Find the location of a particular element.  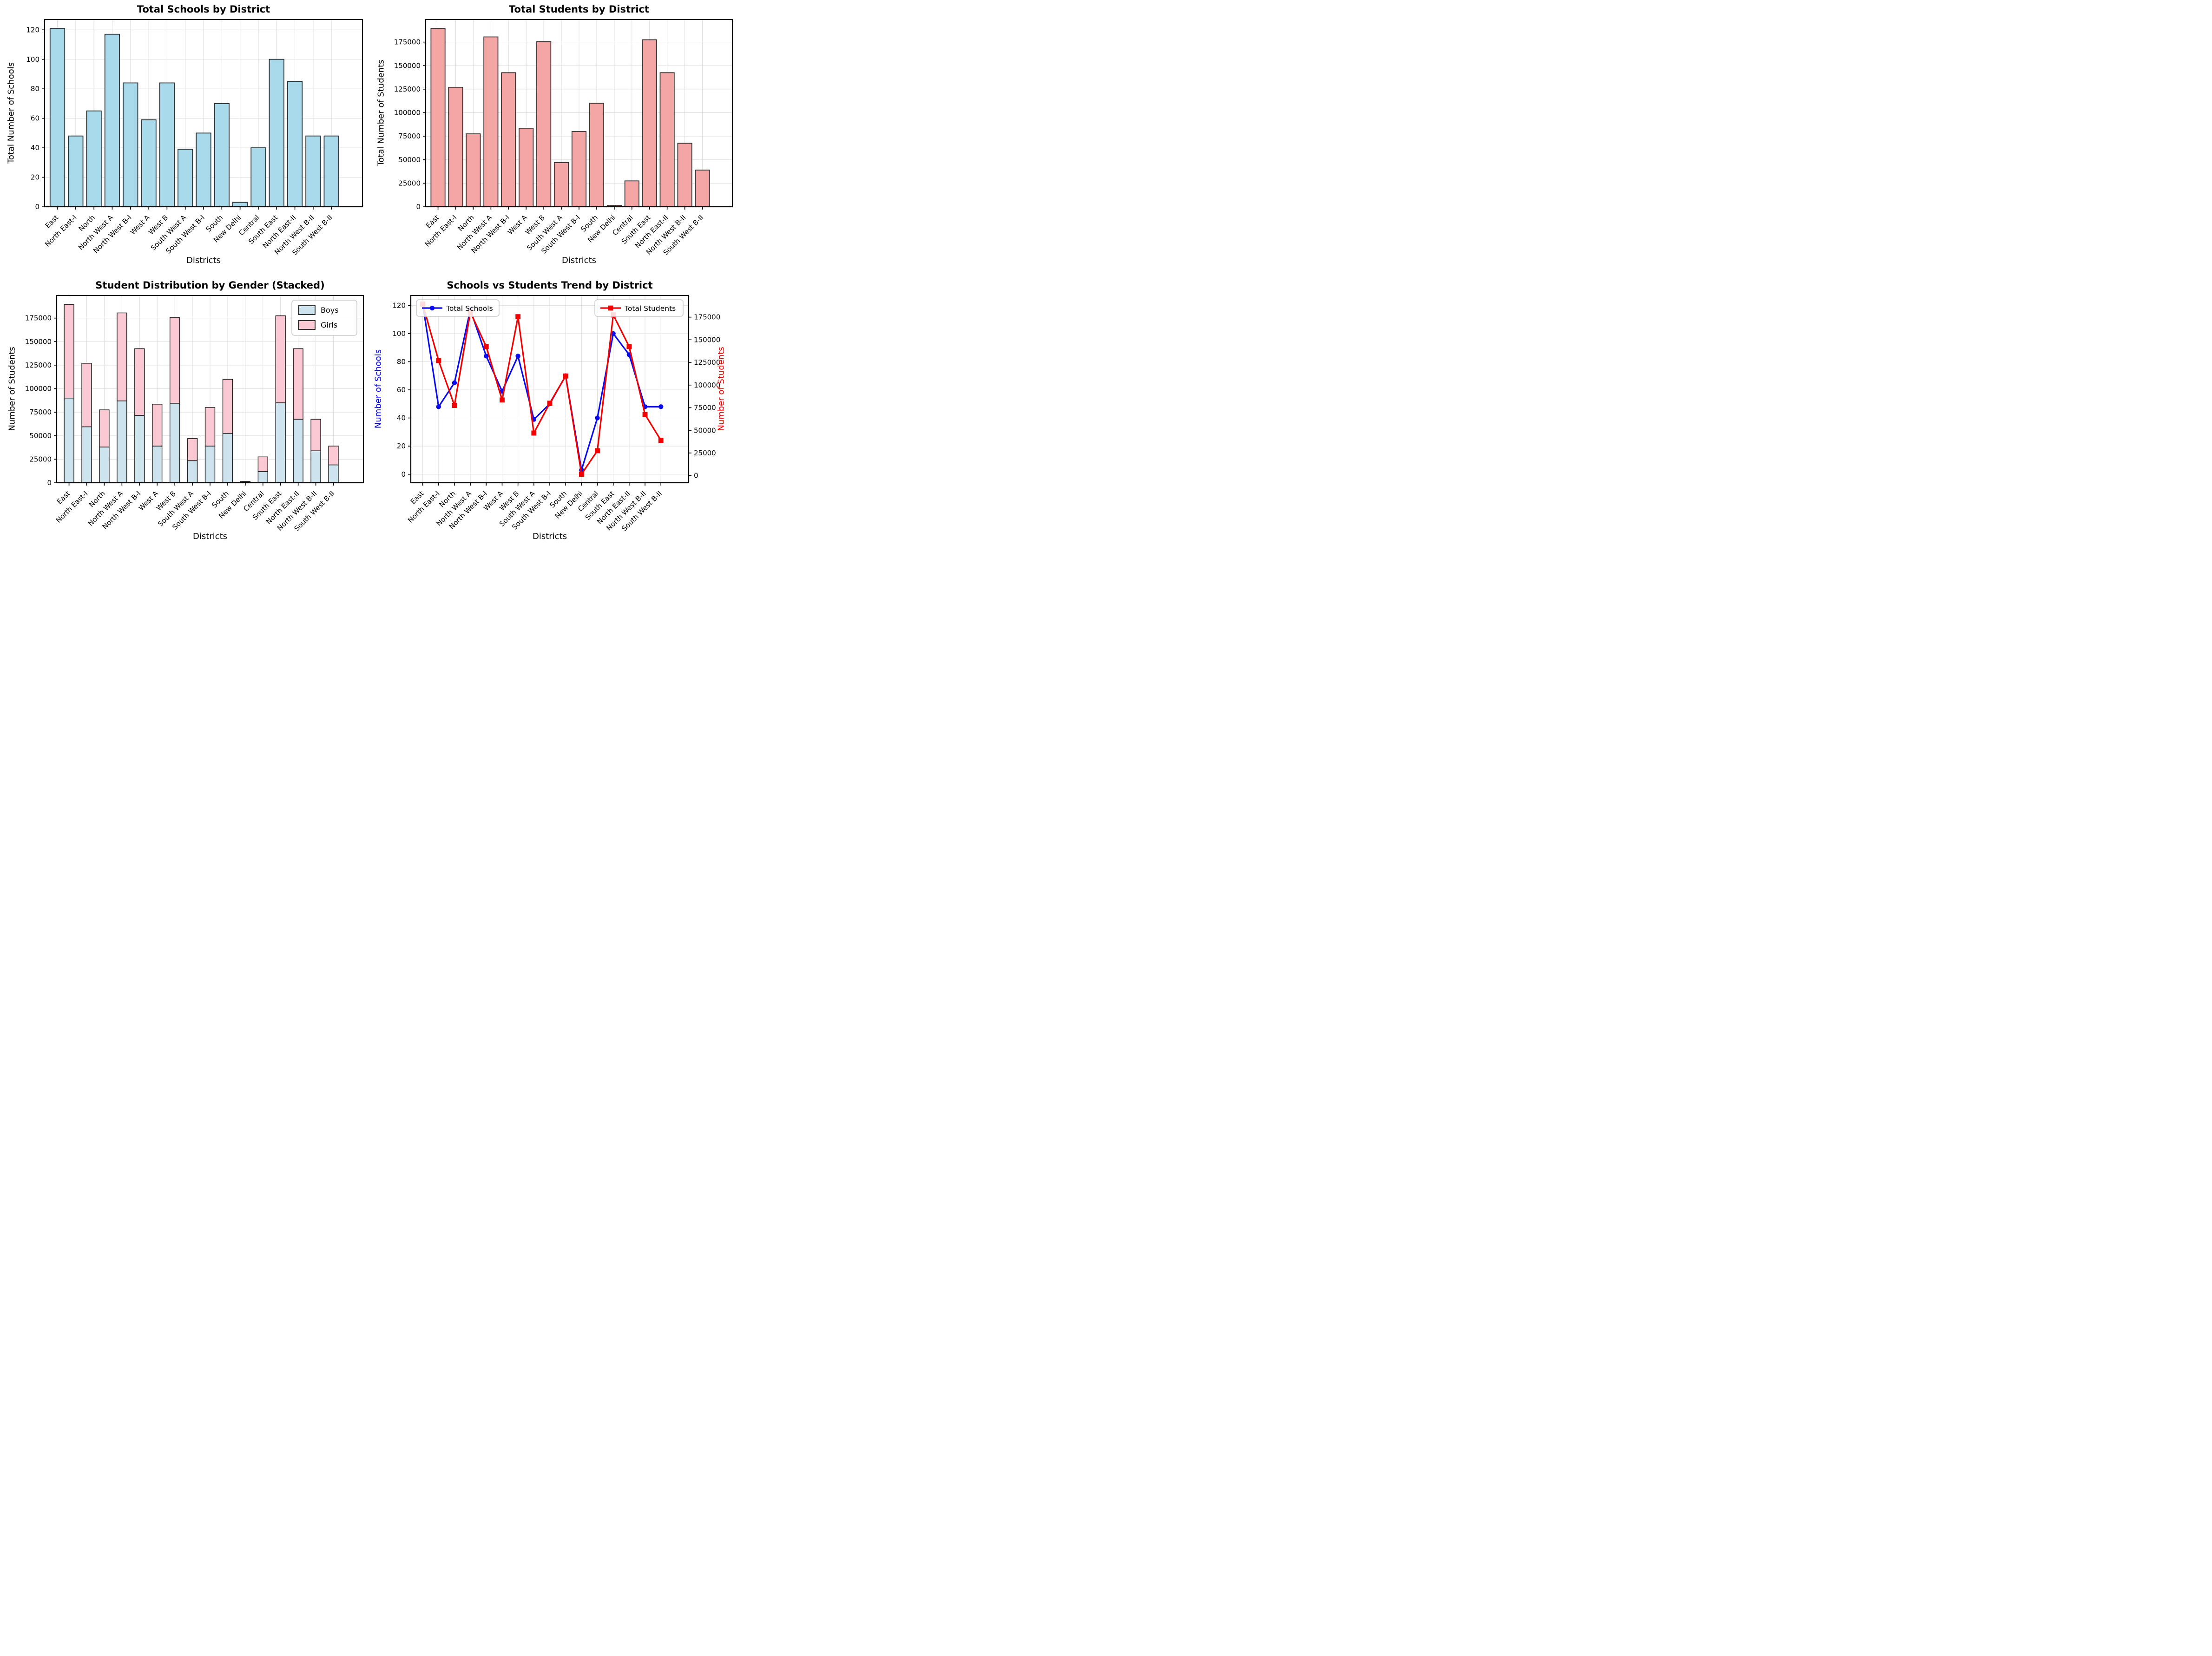

y-axis-label: Total Number of Students is located at coordinates (381, 112).